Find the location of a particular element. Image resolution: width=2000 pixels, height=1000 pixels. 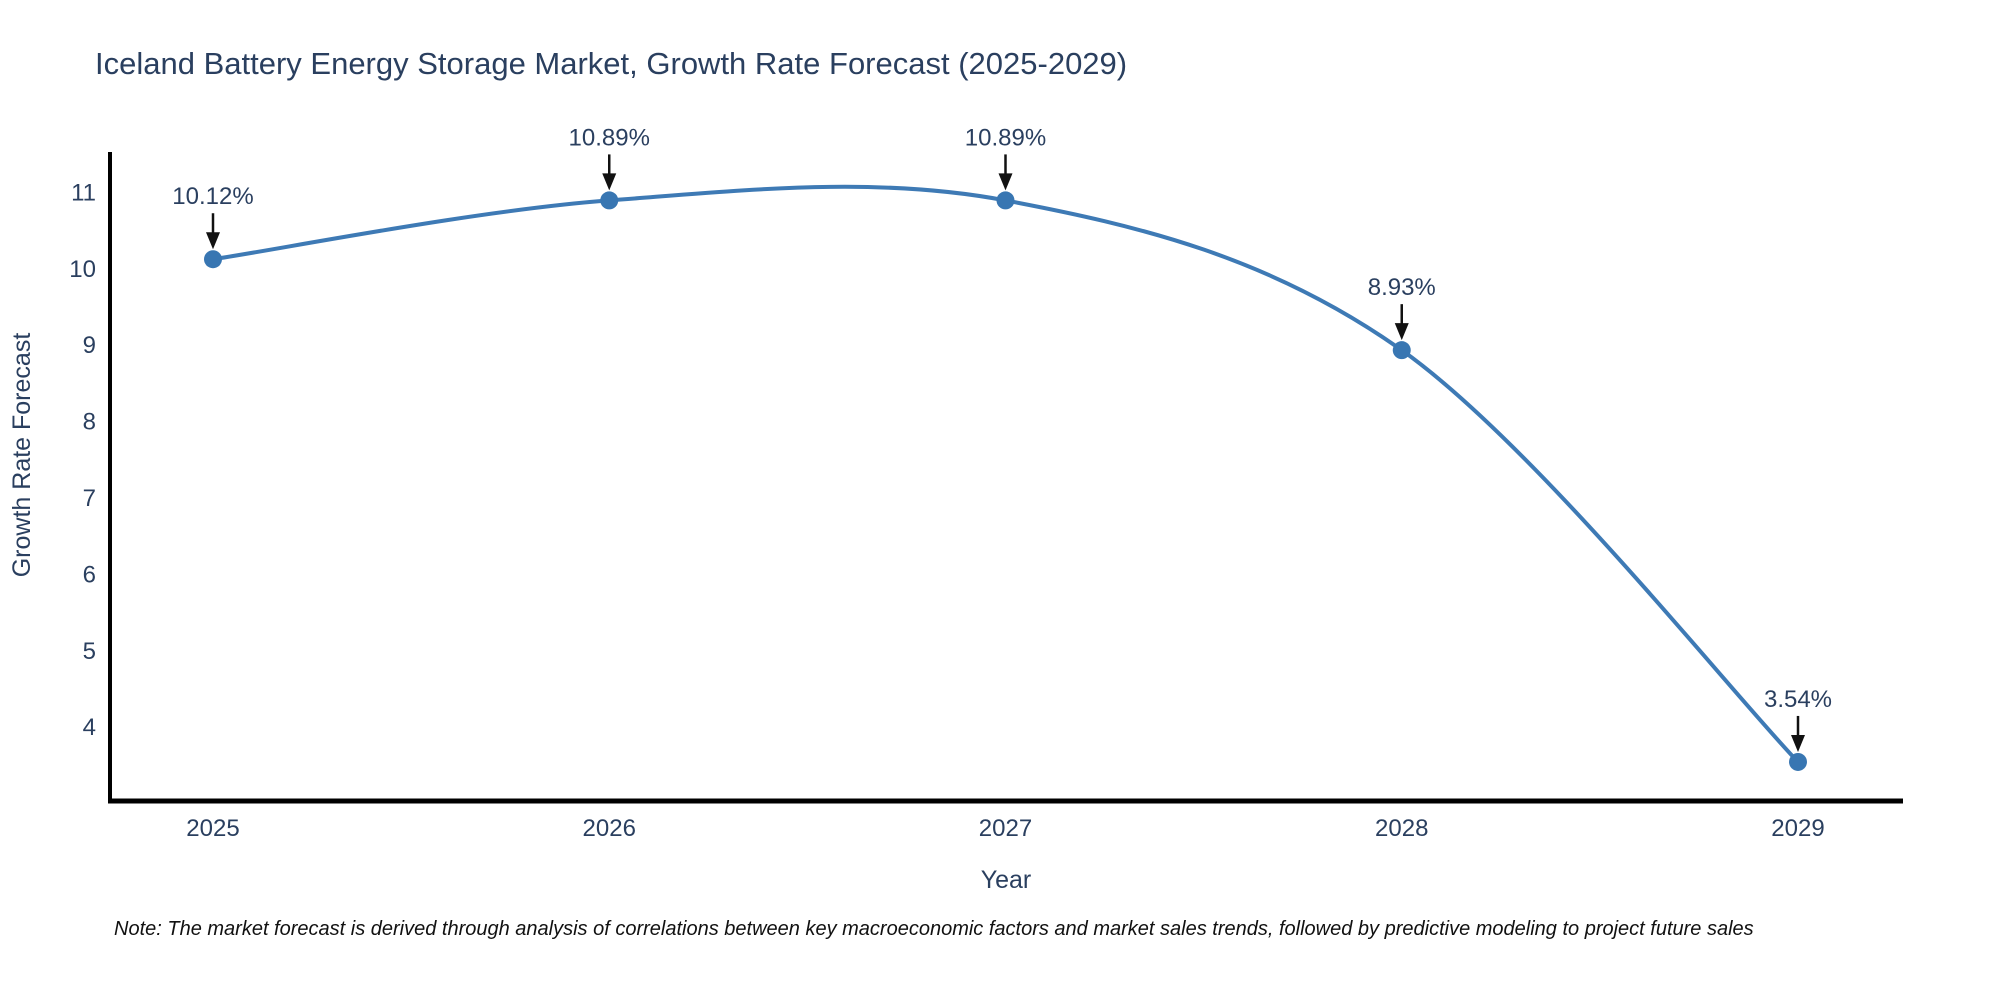

y-tick-label: 4 is located at coordinates (89, 727).